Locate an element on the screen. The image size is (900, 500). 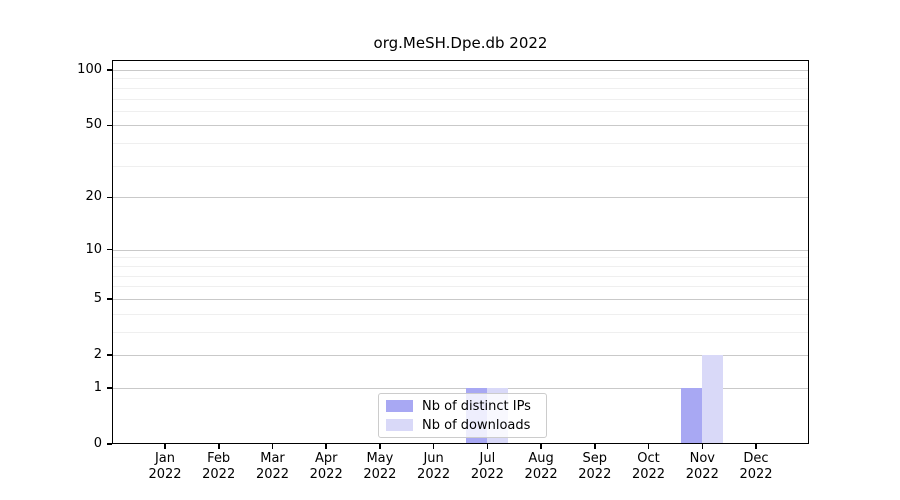
legend-item-distinct-ips: Nb of distinct IPs is located at coordinates (462, 406).